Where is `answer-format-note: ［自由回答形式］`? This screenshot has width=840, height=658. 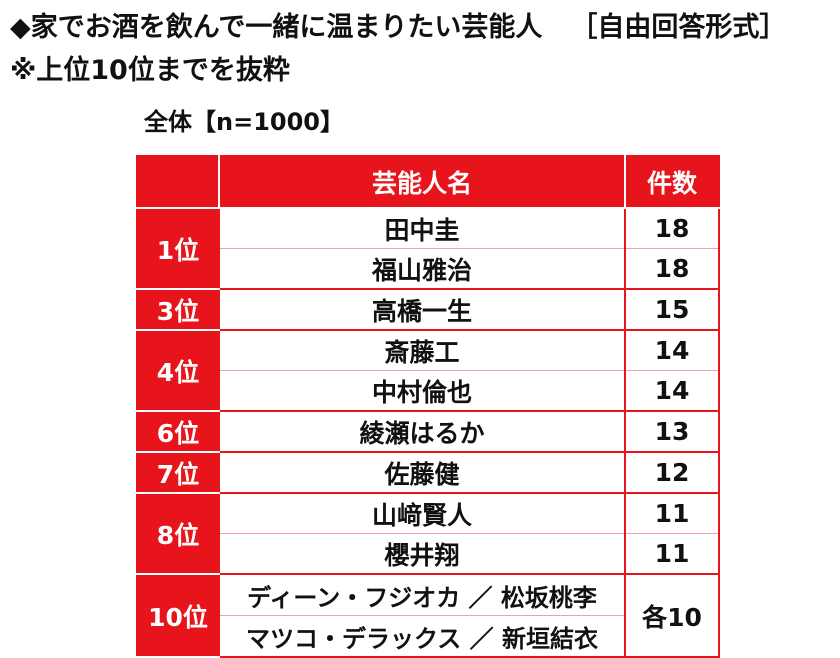 answer-format-note: ［自由回答形式］ is located at coordinates (678, 27).